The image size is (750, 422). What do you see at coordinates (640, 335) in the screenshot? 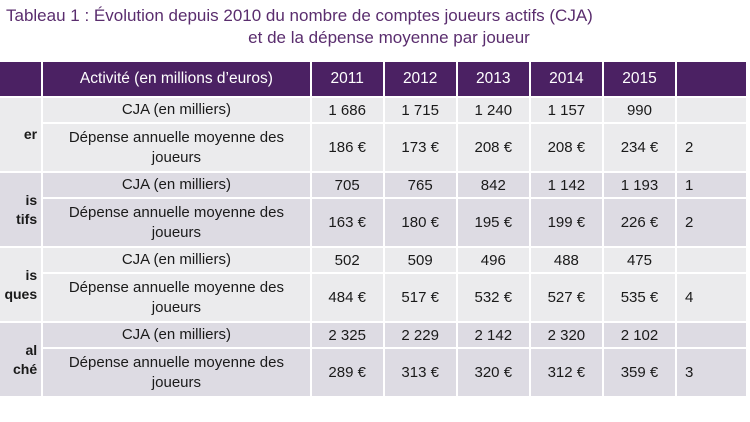
I see `value-cell: 2 102` at bounding box center [640, 335].